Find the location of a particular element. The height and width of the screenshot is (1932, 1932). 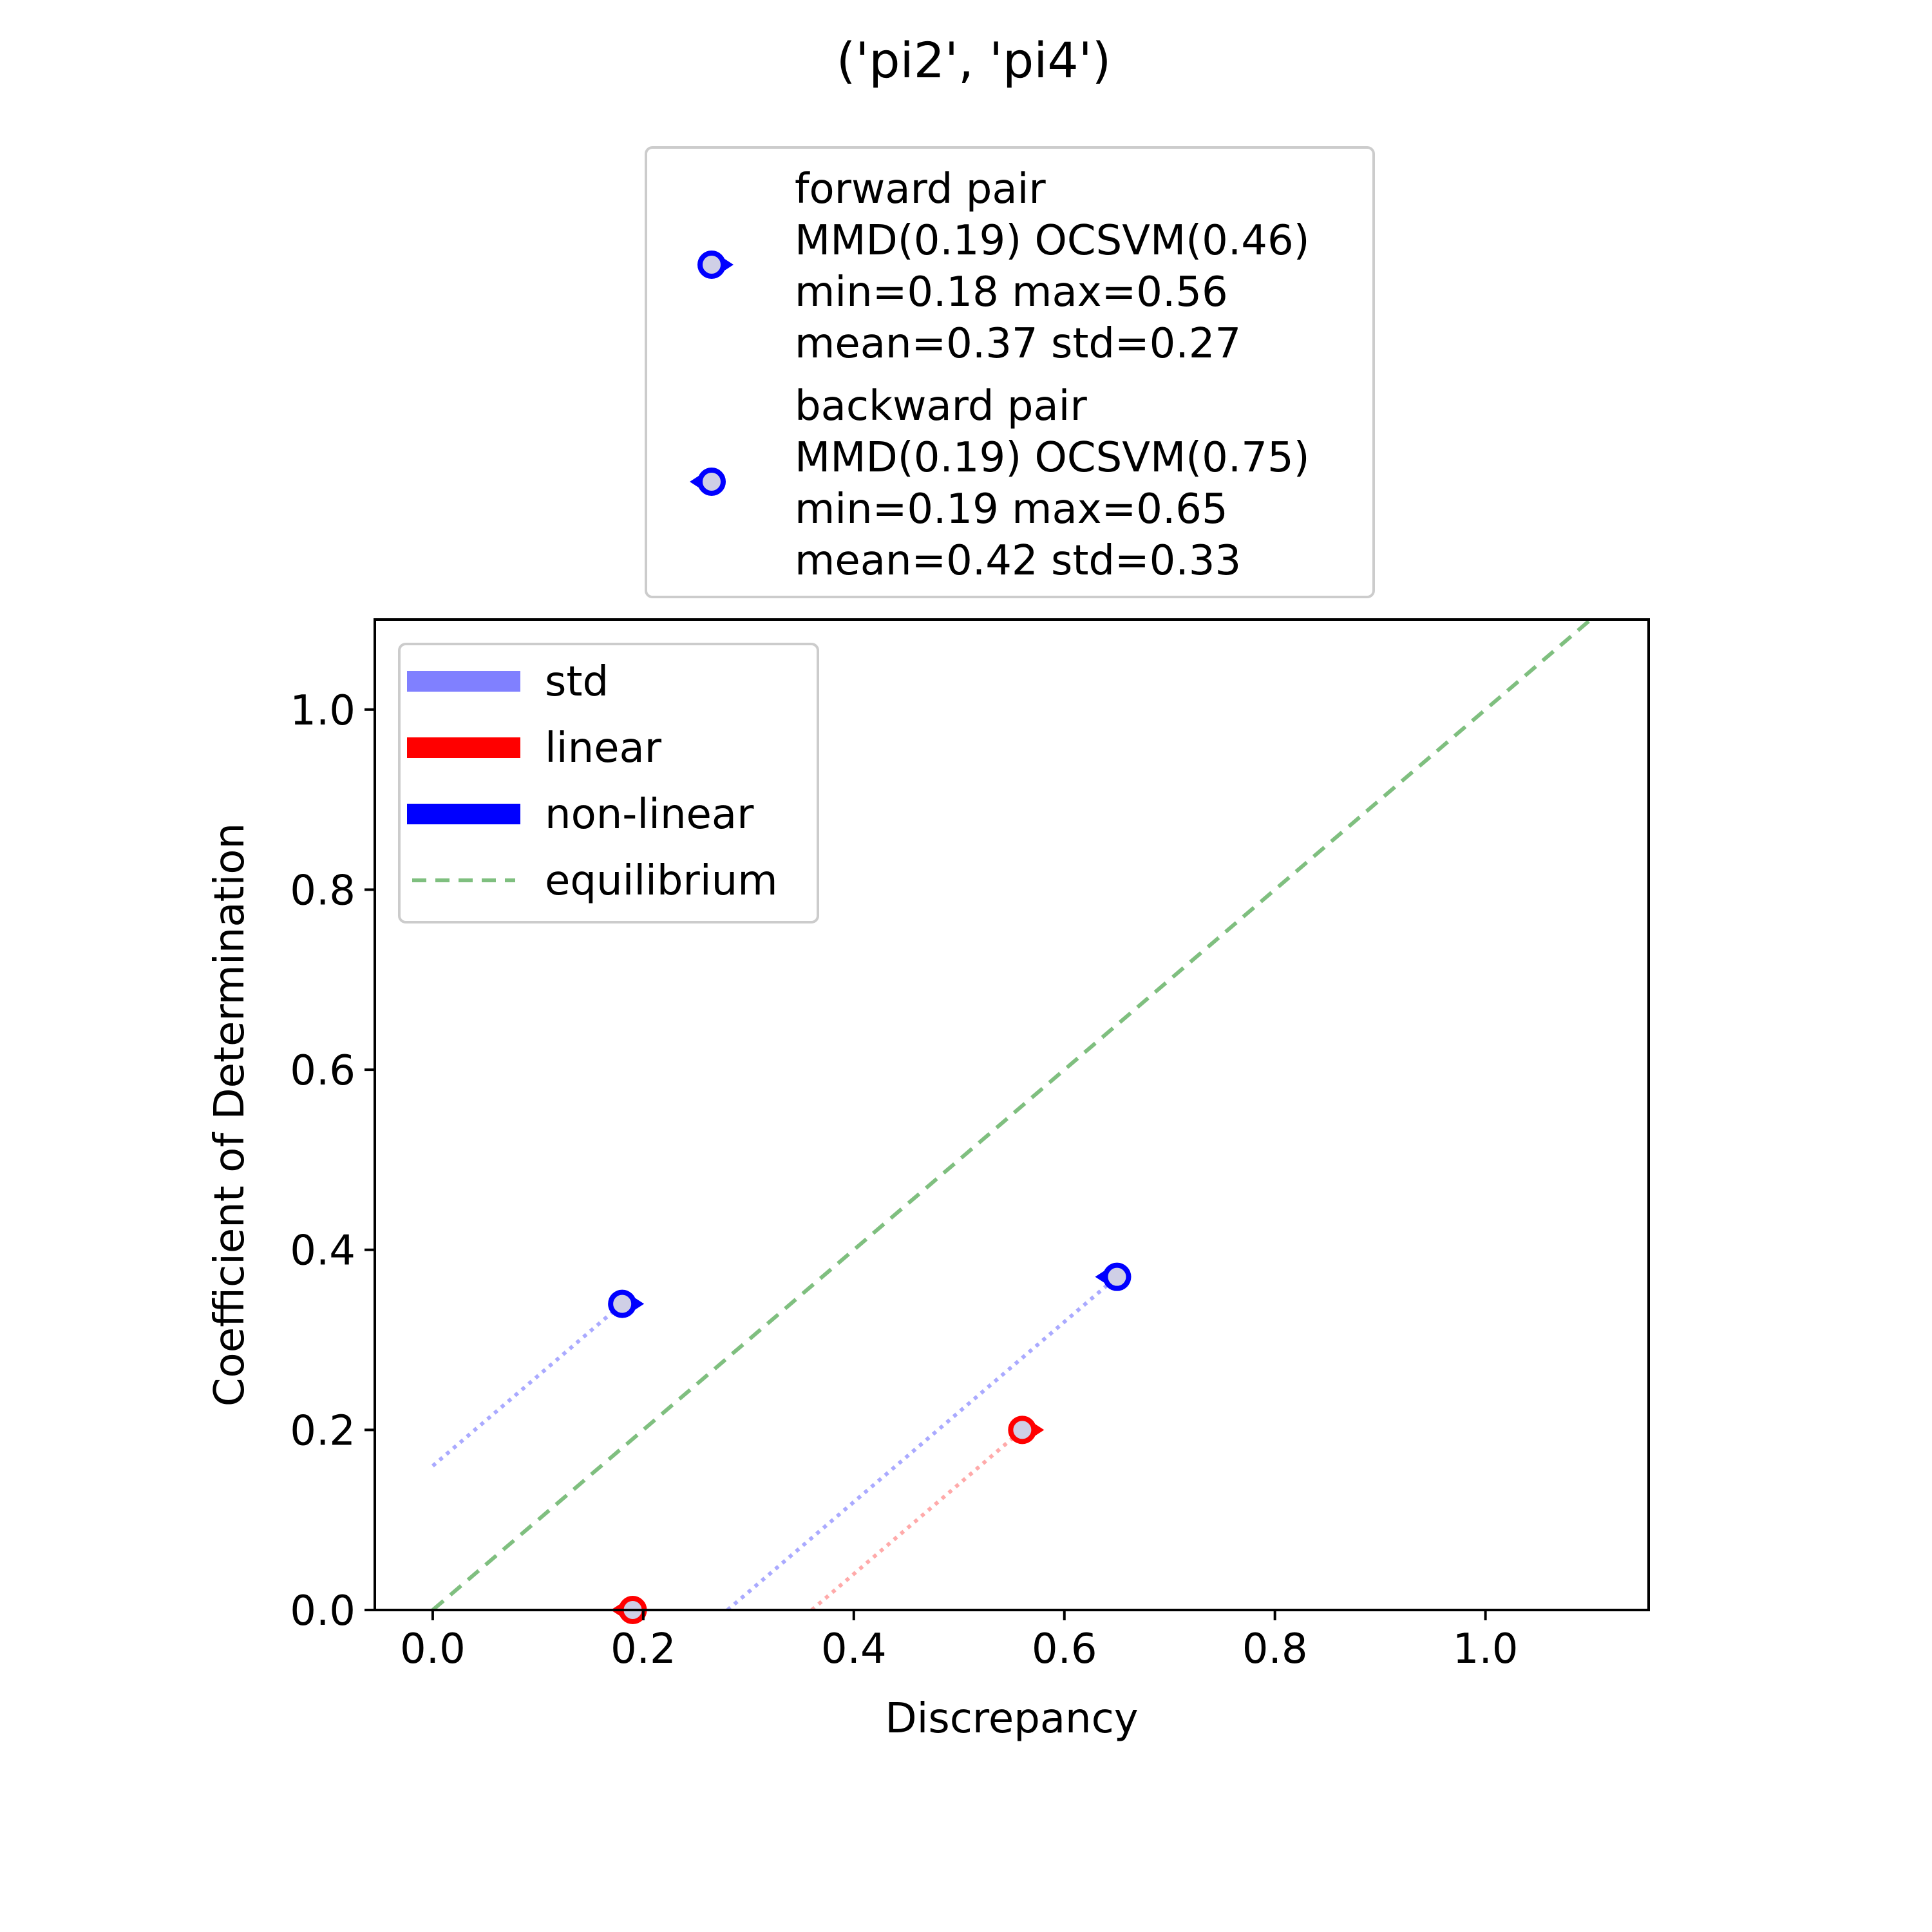

x-tick-label: 0.6 is located at coordinates (1064, 1649).